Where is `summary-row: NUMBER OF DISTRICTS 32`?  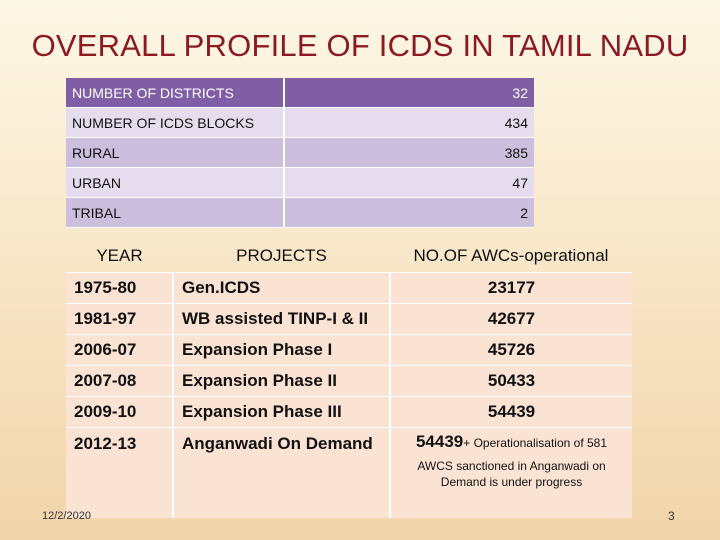 summary-row: NUMBER OF DISTRICTS 32 is located at coordinates (300, 93).